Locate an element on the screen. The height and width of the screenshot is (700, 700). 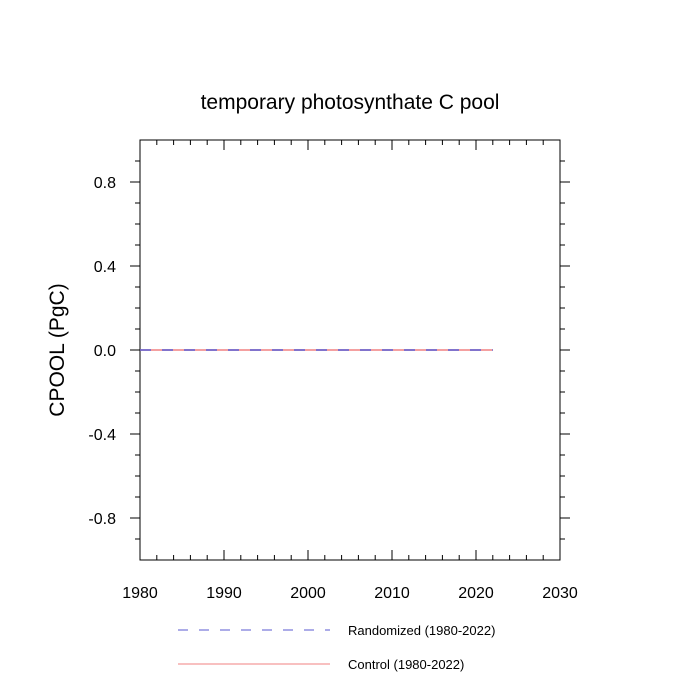
chart-title: temporary photosynthate C pool is located at coordinates (350, 102).